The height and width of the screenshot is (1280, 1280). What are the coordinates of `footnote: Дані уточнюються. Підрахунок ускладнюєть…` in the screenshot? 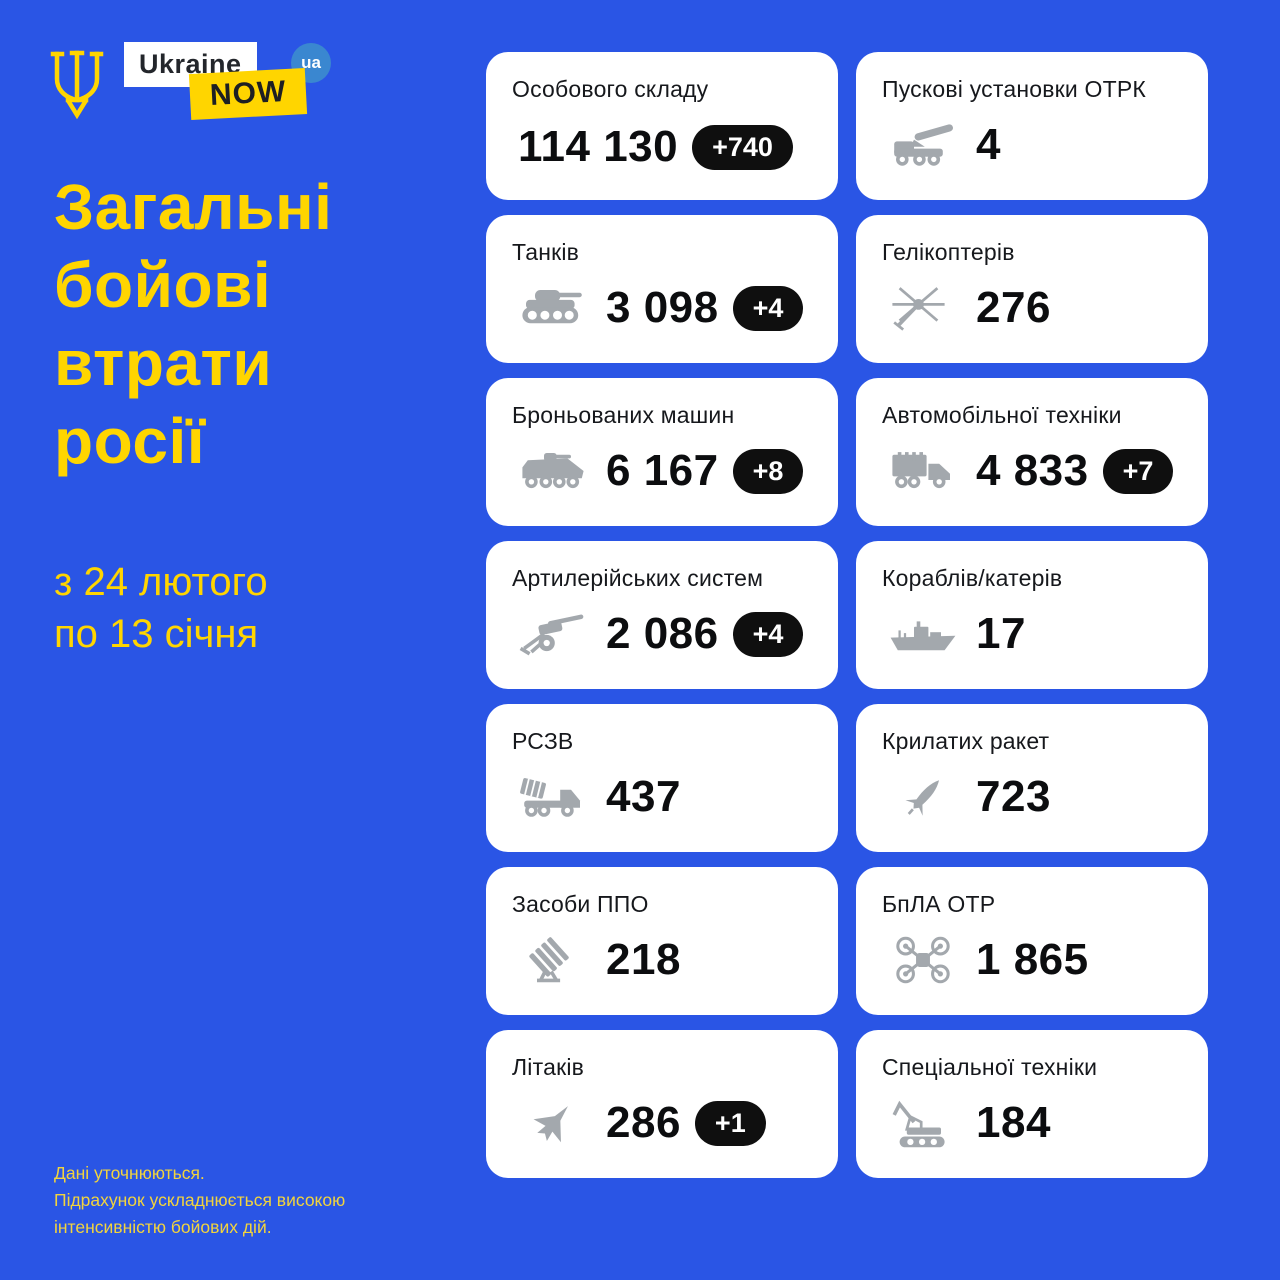 It's located at (199, 1200).